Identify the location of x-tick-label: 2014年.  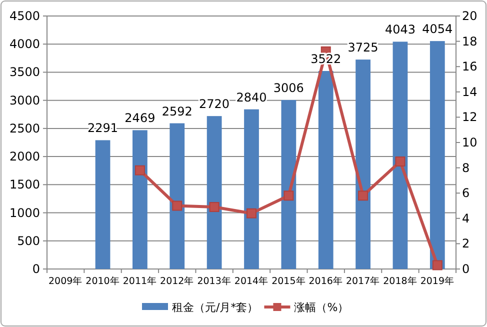
(251, 281).